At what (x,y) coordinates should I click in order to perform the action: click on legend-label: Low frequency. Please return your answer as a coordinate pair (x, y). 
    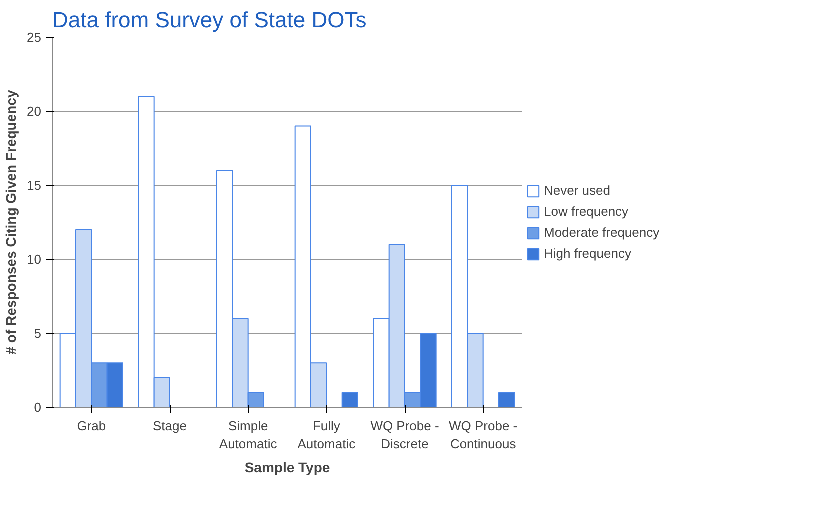
    Looking at the image, I should click on (586, 211).